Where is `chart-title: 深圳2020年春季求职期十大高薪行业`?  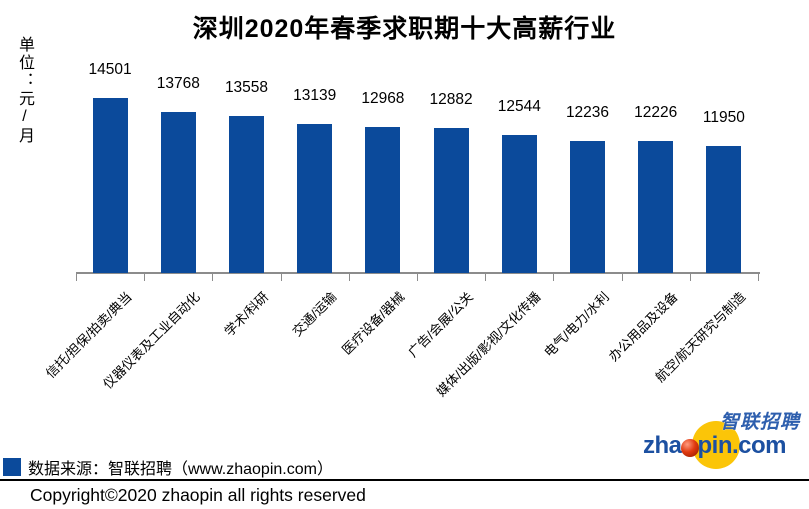 chart-title: 深圳2020年春季求职期十大高薪行业 is located at coordinates (404, 29).